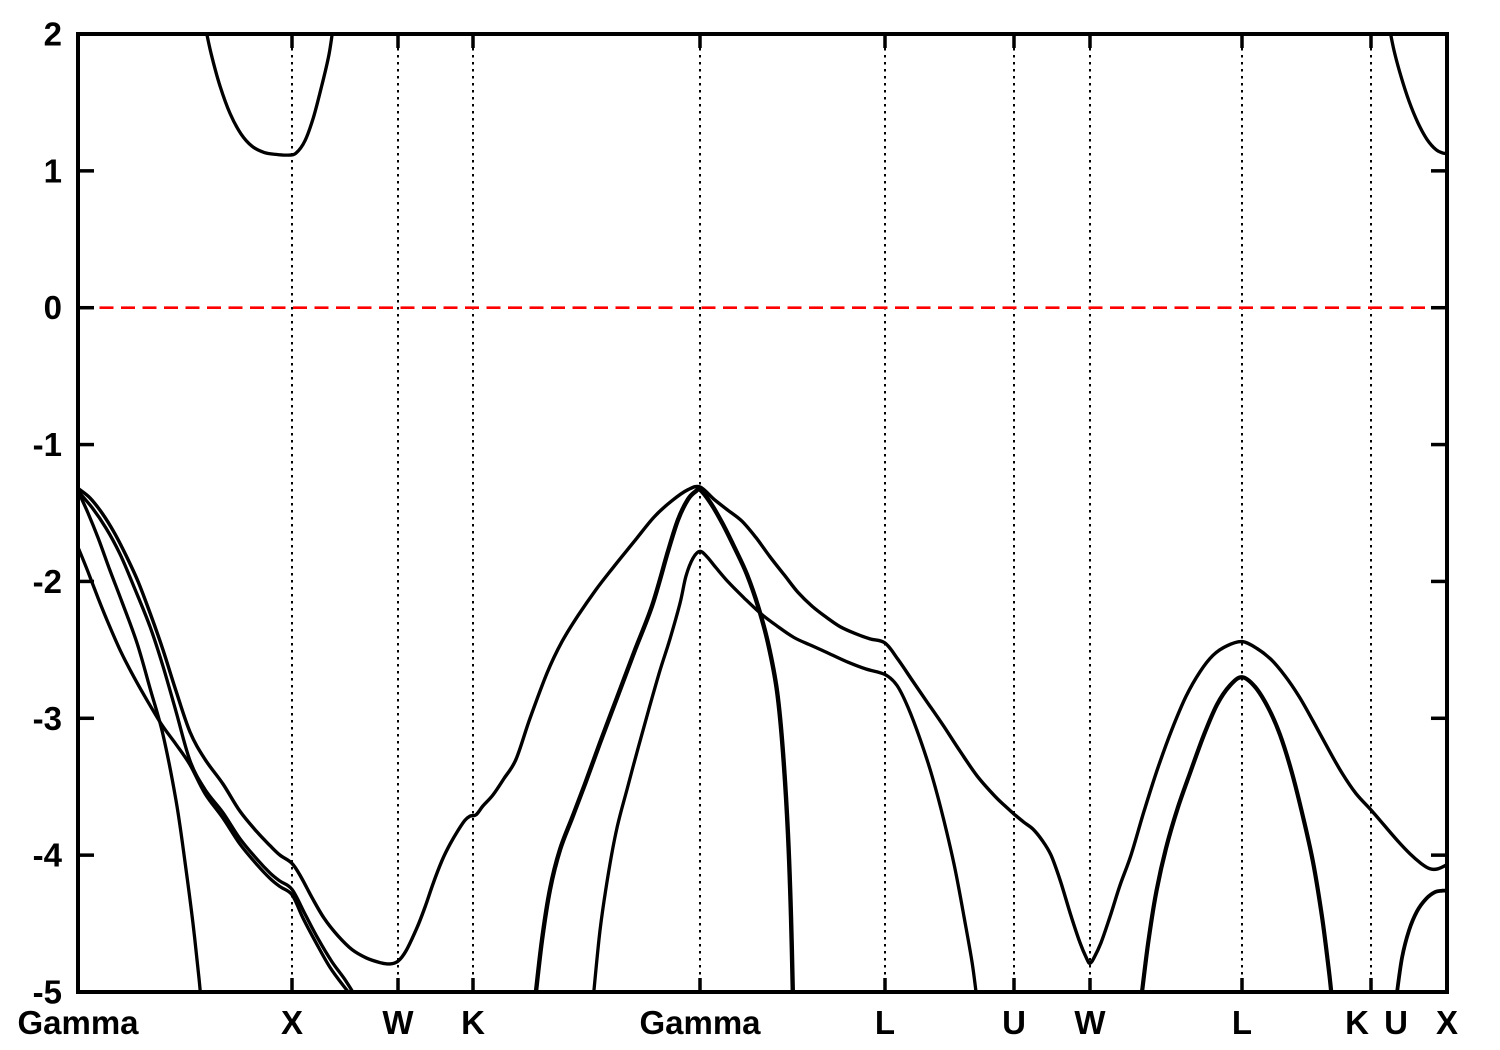  What do you see at coordinates (47, 444) in the screenshot?
I see `y-axis-label: -1` at bounding box center [47, 444].